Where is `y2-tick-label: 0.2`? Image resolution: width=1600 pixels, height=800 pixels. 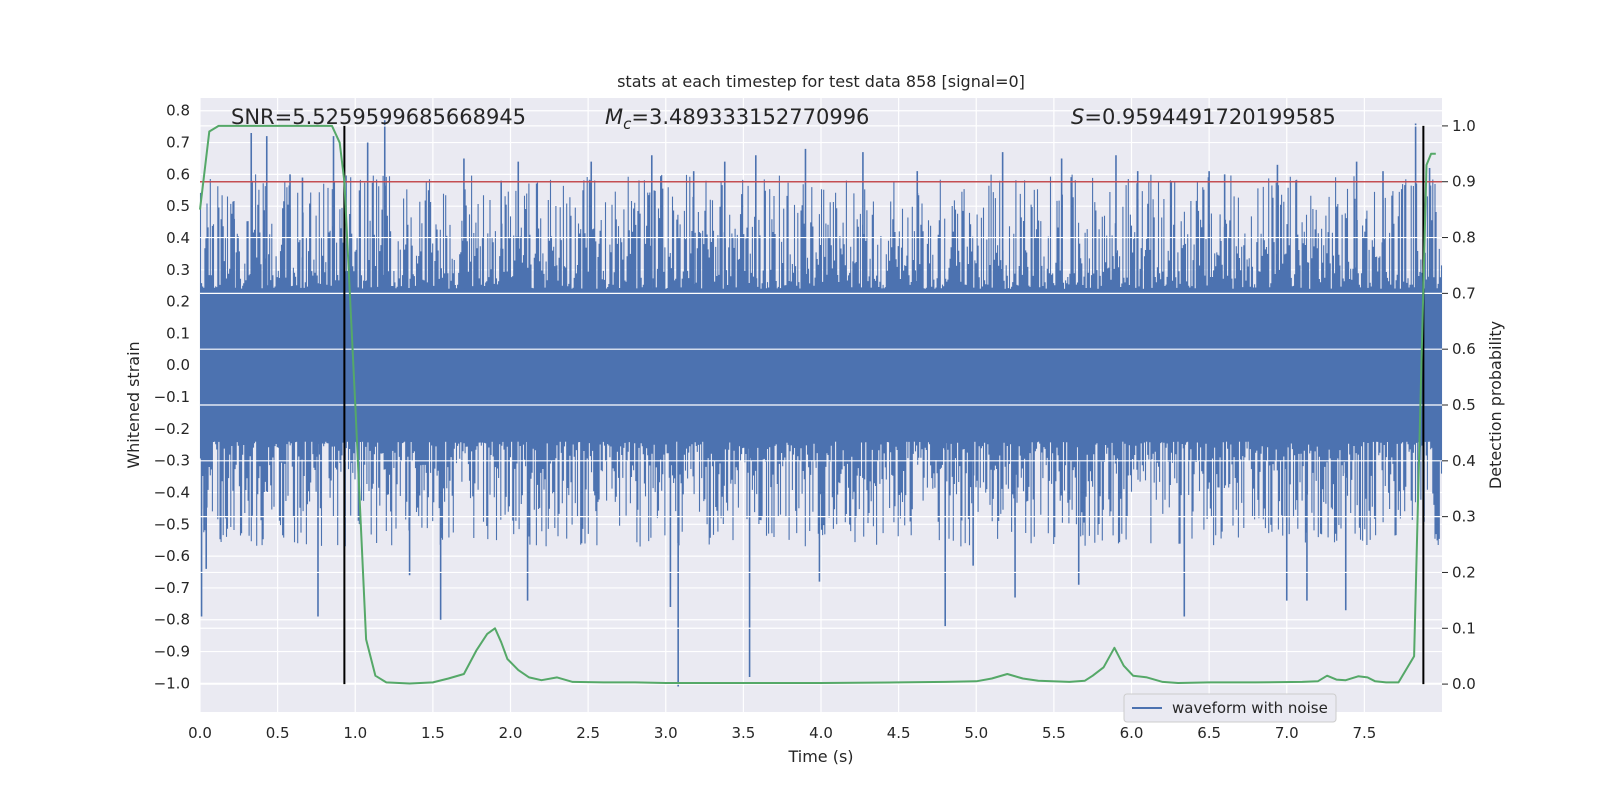 y2-tick-label: 0.2 is located at coordinates (1464, 572).